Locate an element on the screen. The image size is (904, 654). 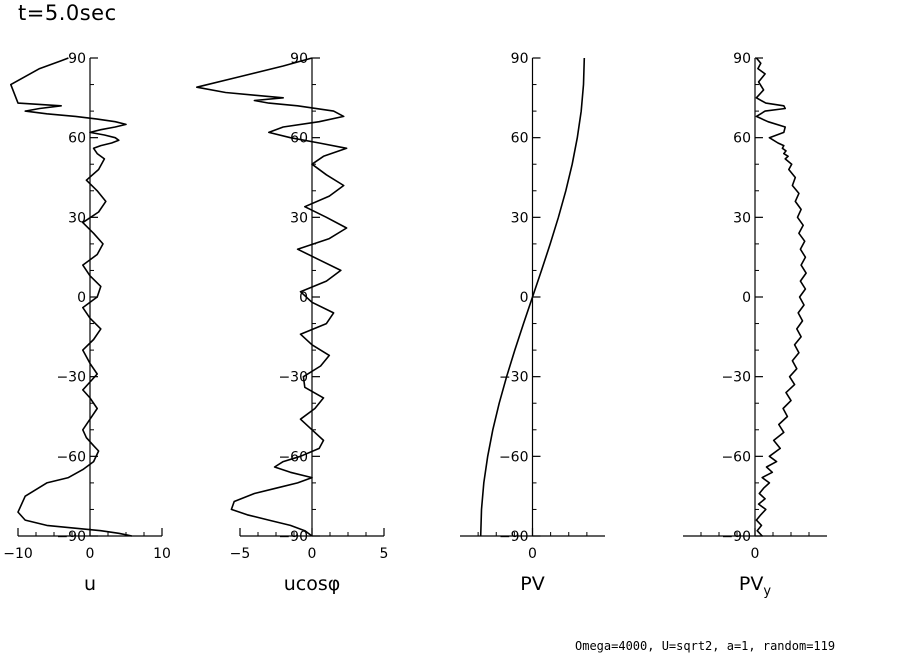
figure-title: t=5.0sec is located at coordinates (67, 13).